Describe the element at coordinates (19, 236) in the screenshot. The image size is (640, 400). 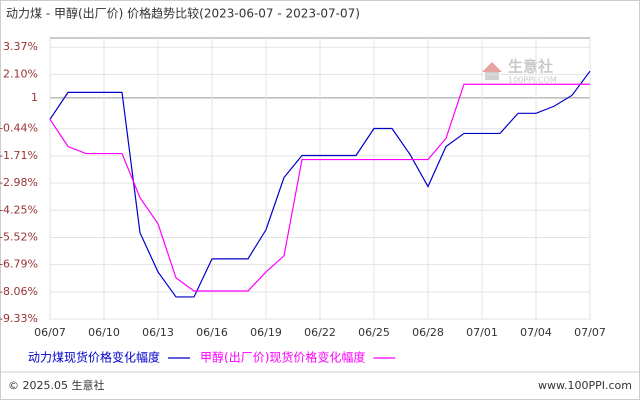
I see `y-tick-label: -5.52%` at that location.